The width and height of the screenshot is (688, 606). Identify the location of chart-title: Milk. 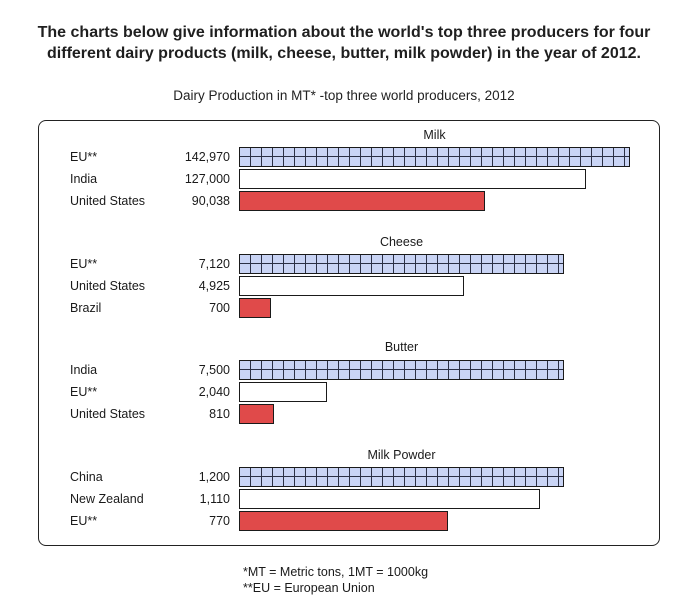
(434, 135).